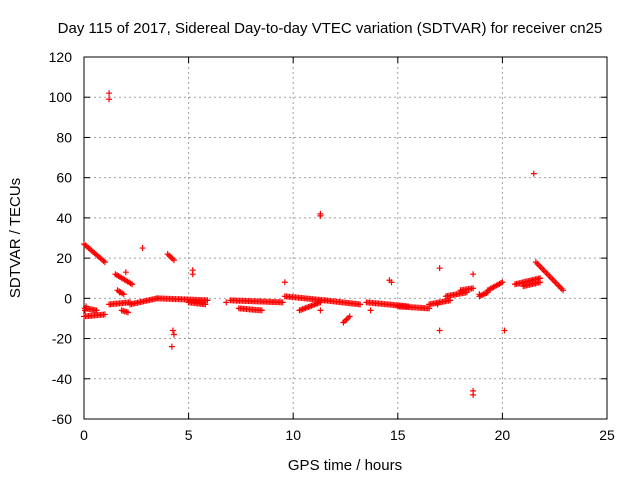 This screenshot has width=640, height=480. I want to click on x-tick-label: 25, so click(607, 435).